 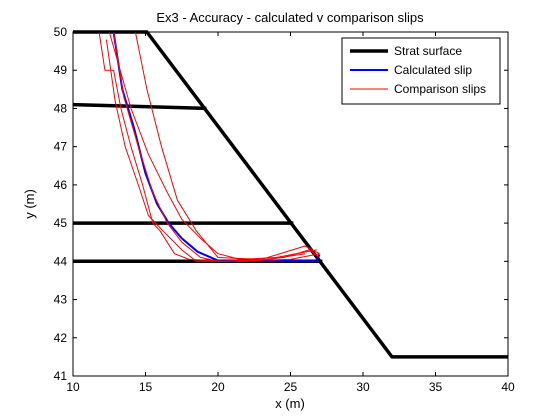 What do you see at coordinates (61, 185) in the screenshot?
I see `y-tick-label-5: 46` at bounding box center [61, 185].